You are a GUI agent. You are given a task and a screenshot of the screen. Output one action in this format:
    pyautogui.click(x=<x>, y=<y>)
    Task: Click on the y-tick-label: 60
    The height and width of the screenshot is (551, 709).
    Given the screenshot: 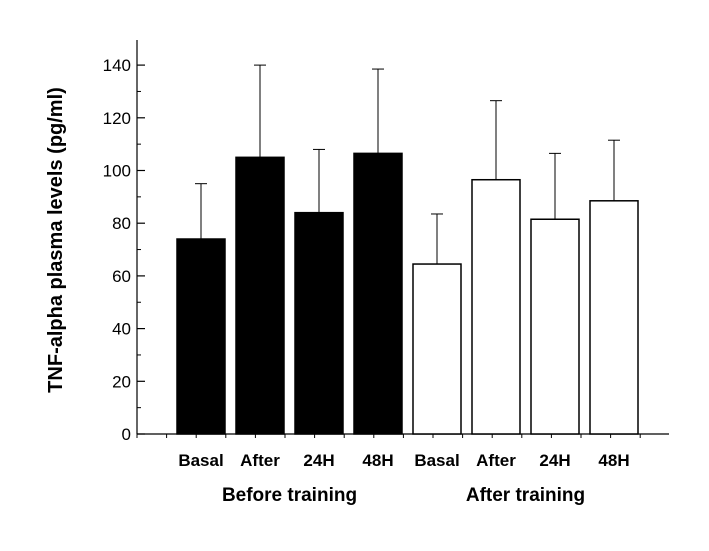 What is the action you would take?
    pyautogui.click(x=121, y=276)
    